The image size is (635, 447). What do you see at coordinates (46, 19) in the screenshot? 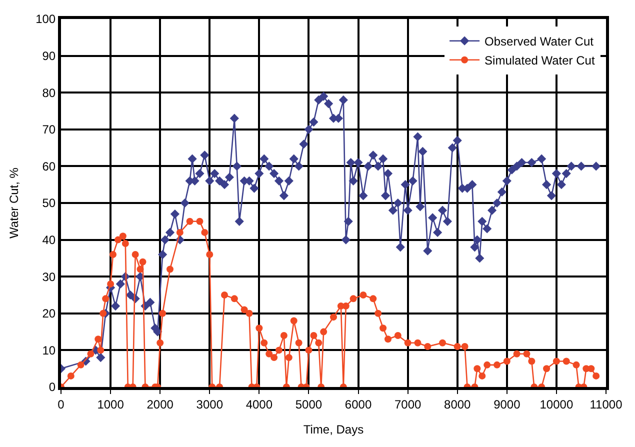
I see `y-tick-label: 100` at bounding box center [46, 19].